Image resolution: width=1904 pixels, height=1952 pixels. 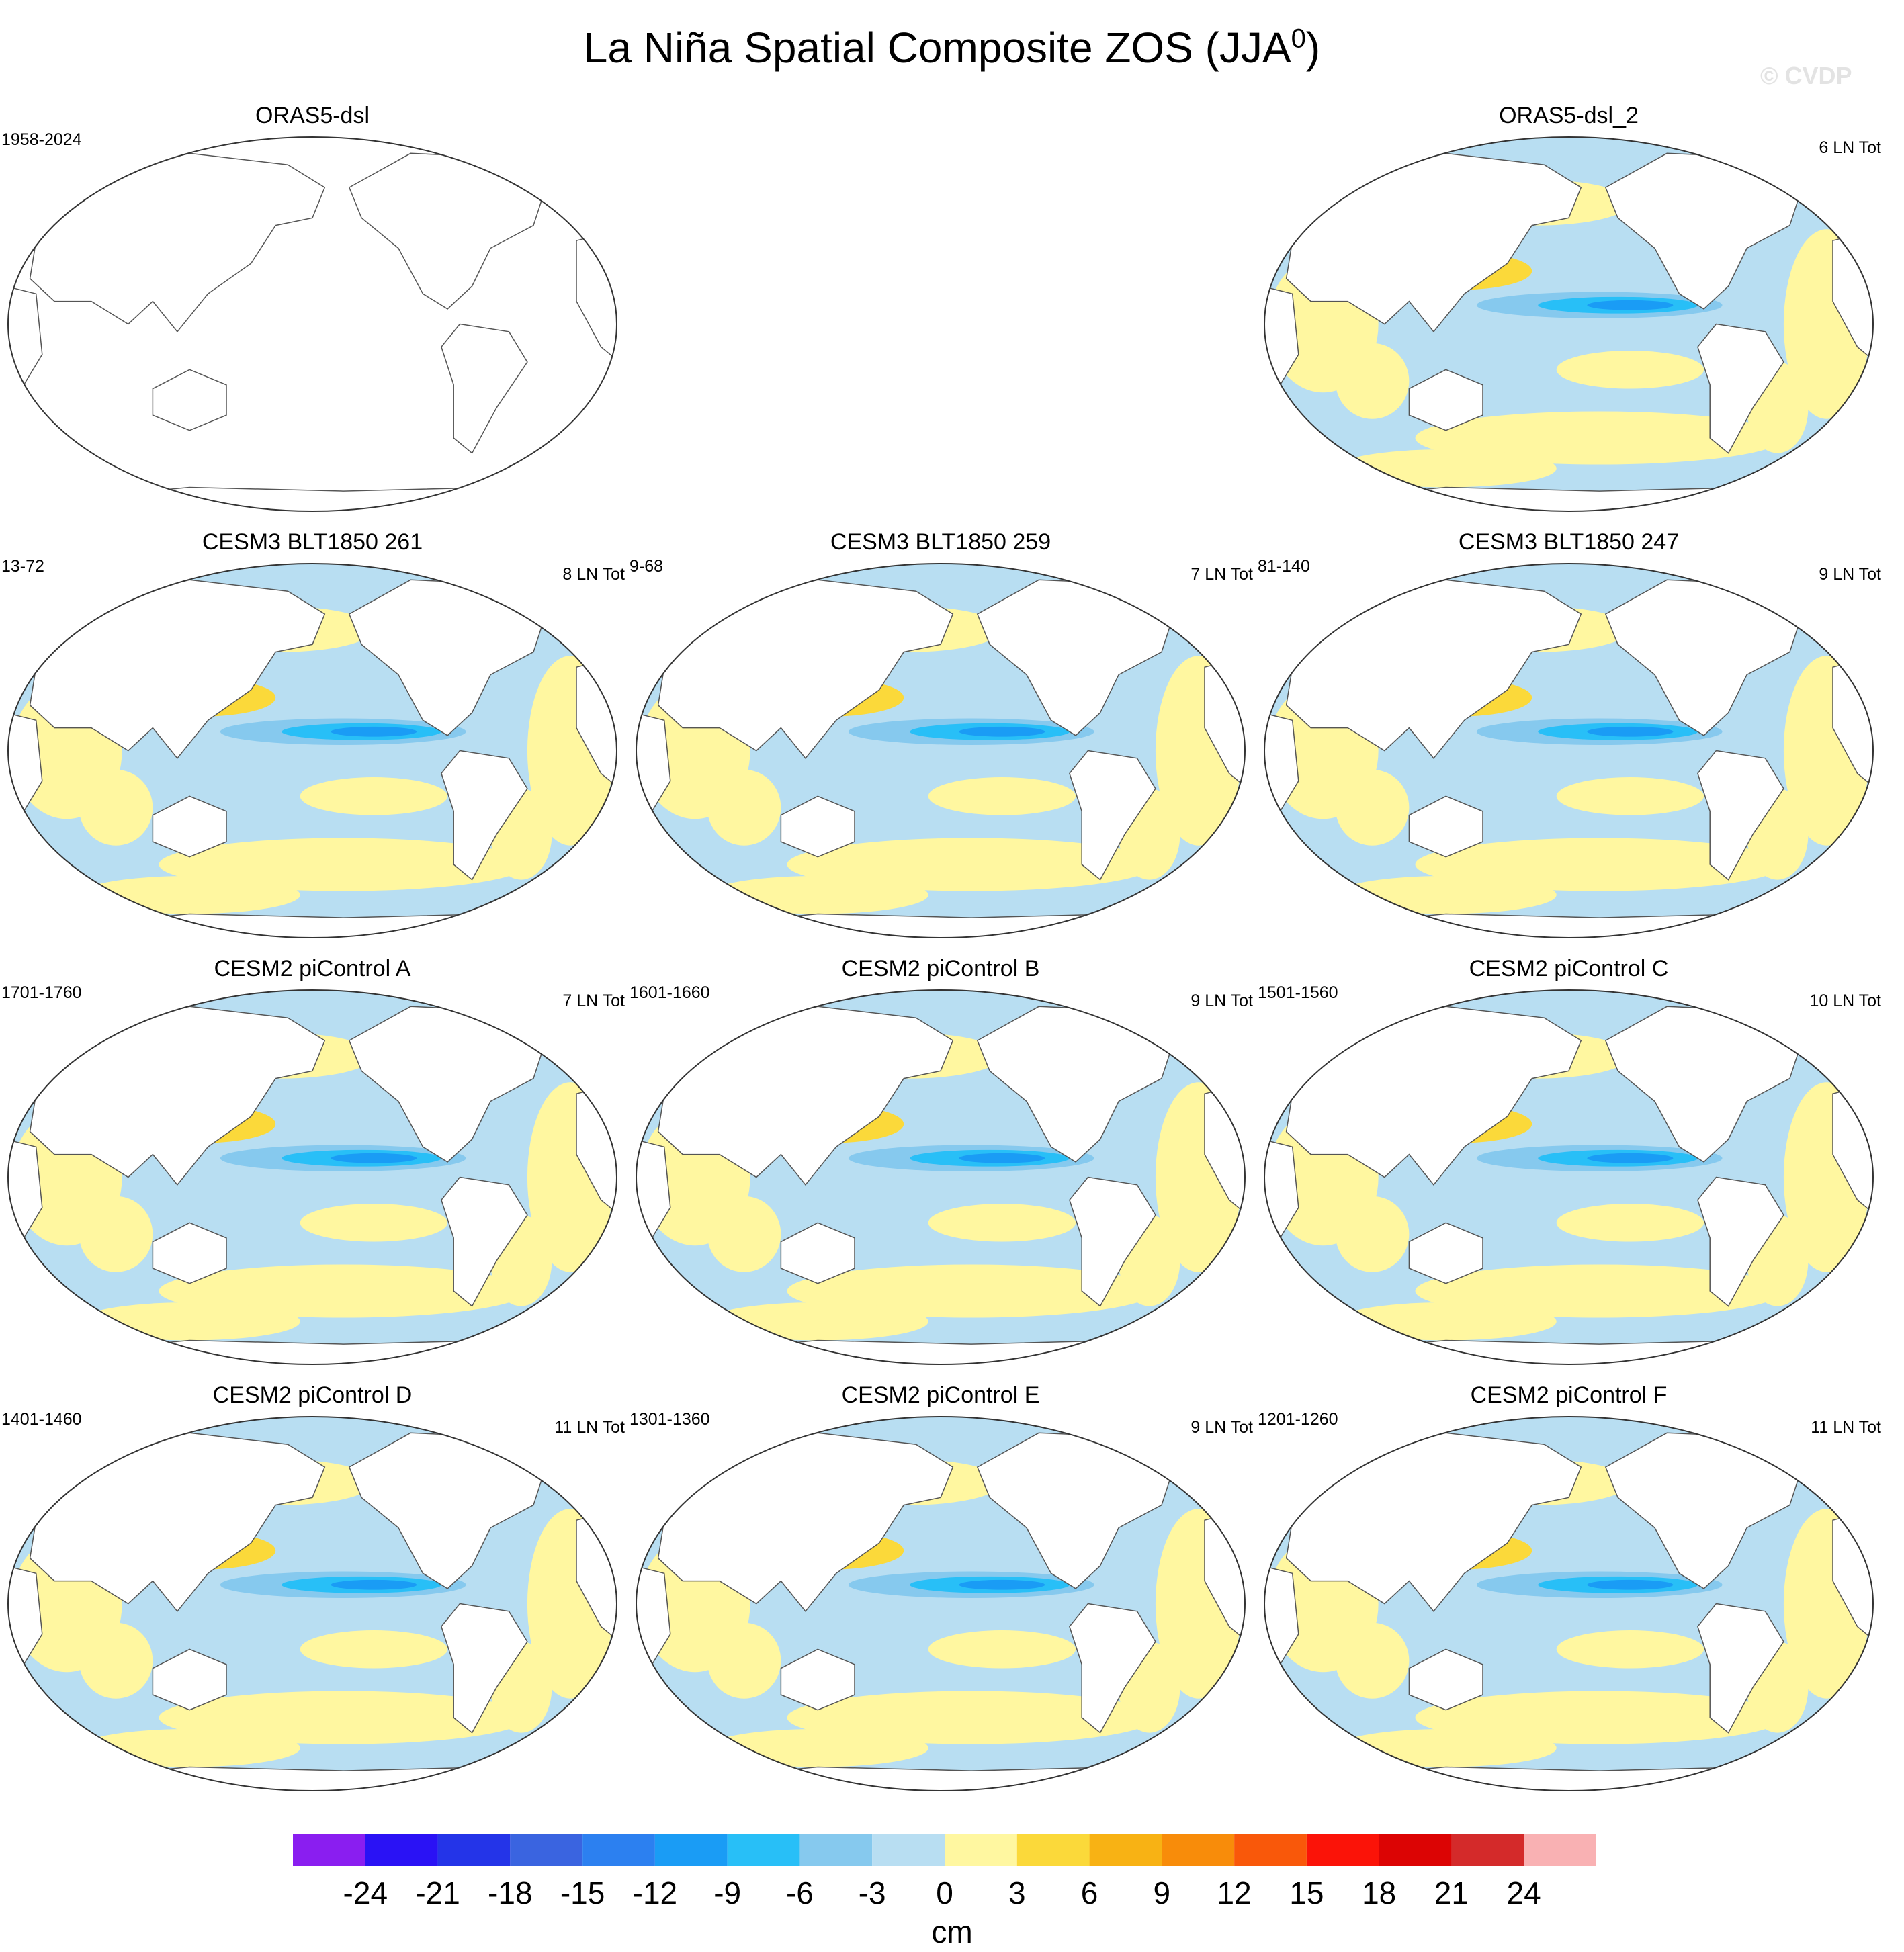 What do you see at coordinates (313, 116) in the screenshot?
I see `panel-title: ORAS5-dsl` at bounding box center [313, 116].